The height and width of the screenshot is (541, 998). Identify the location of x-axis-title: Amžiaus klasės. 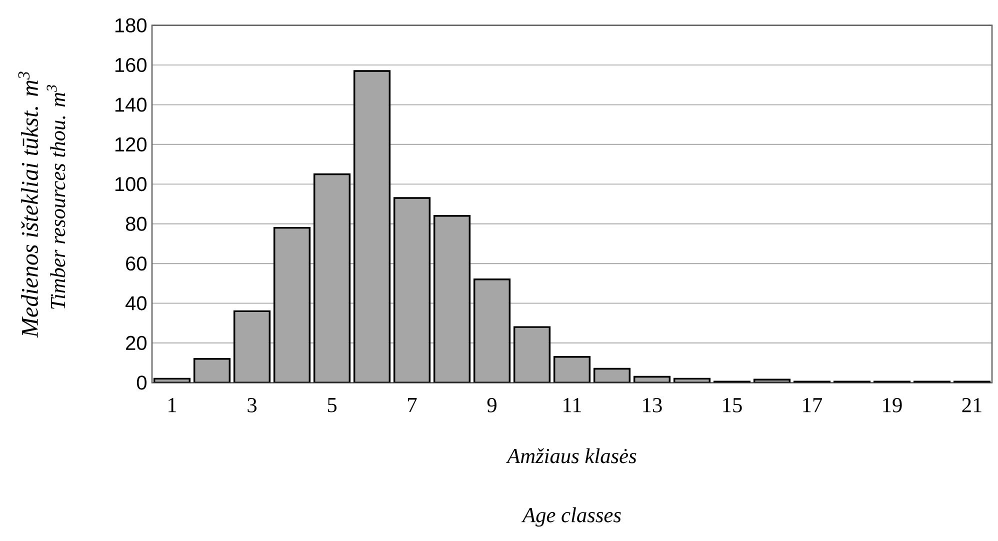
(571, 456).